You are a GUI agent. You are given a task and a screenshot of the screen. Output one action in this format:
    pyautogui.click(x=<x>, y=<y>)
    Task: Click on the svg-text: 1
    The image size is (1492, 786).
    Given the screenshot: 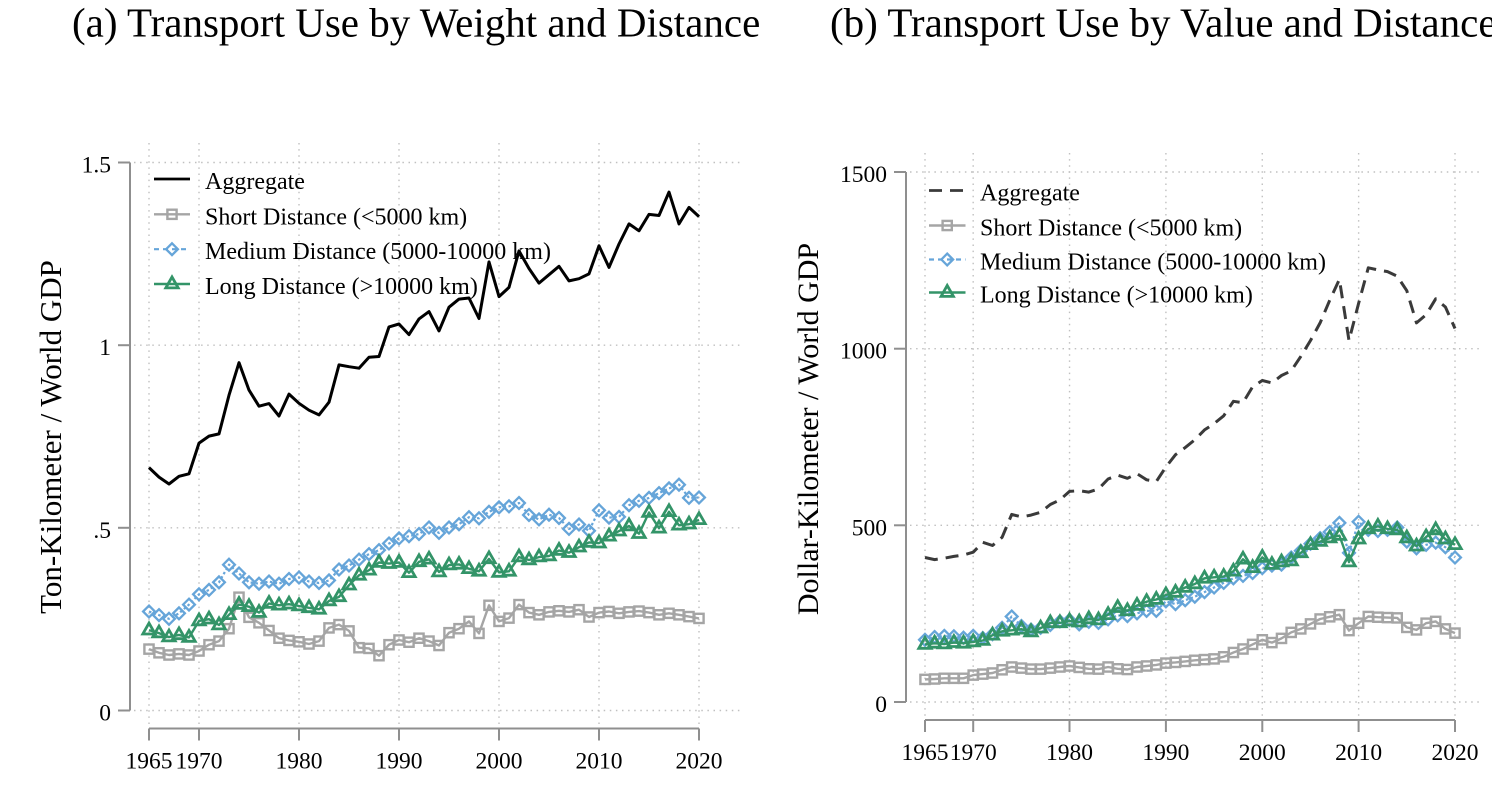 What is the action you would take?
    pyautogui.click(x=105, y=348)
    